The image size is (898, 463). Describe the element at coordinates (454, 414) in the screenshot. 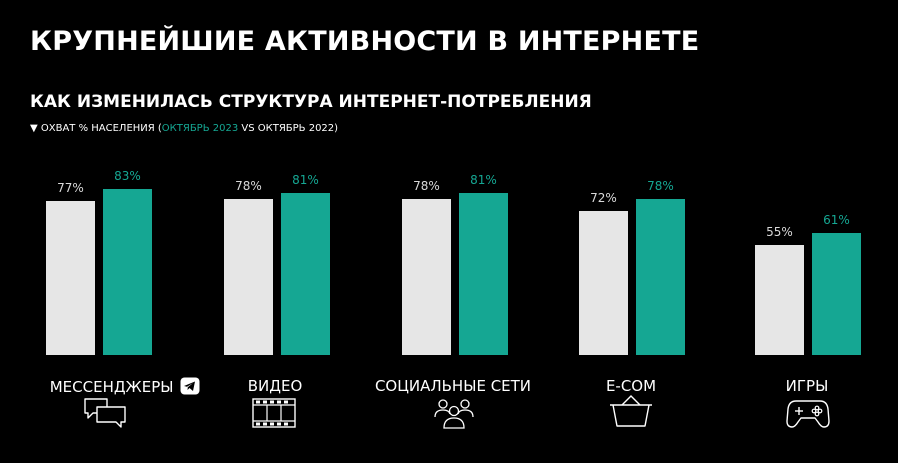

I see `people-group-icon` at that location.